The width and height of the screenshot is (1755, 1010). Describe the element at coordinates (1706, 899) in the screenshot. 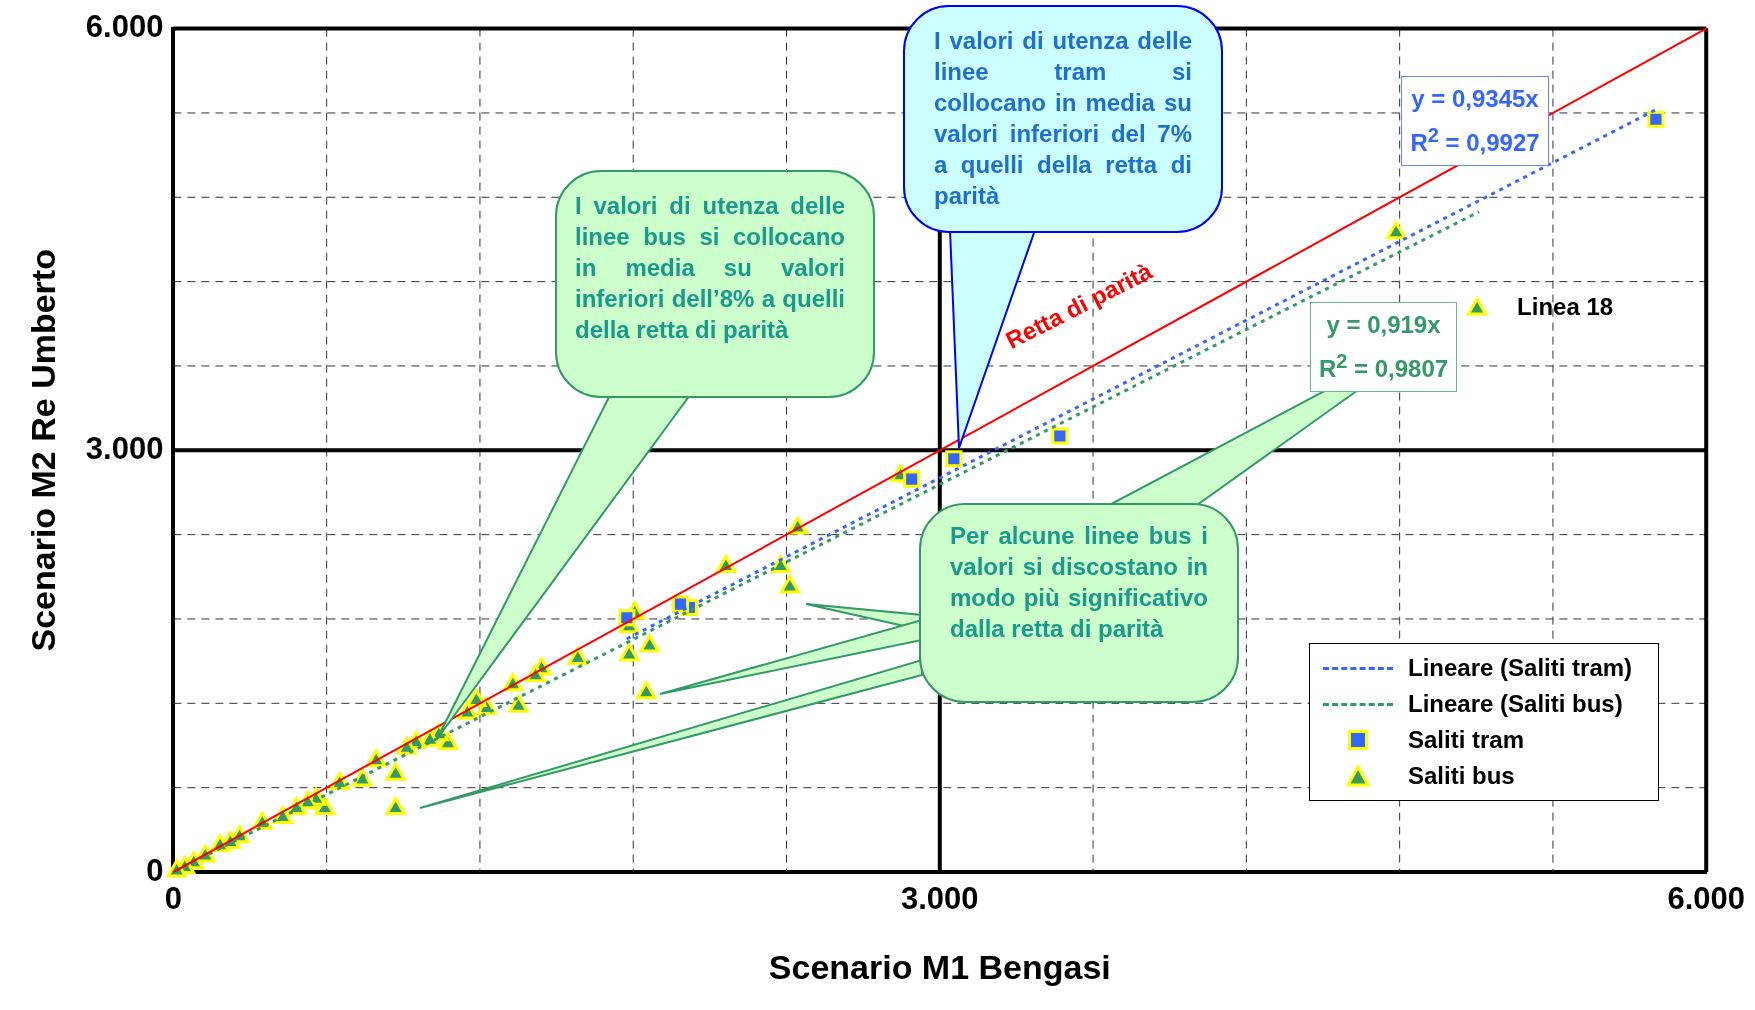

I see `x-tick-label: 6.000` at that location.